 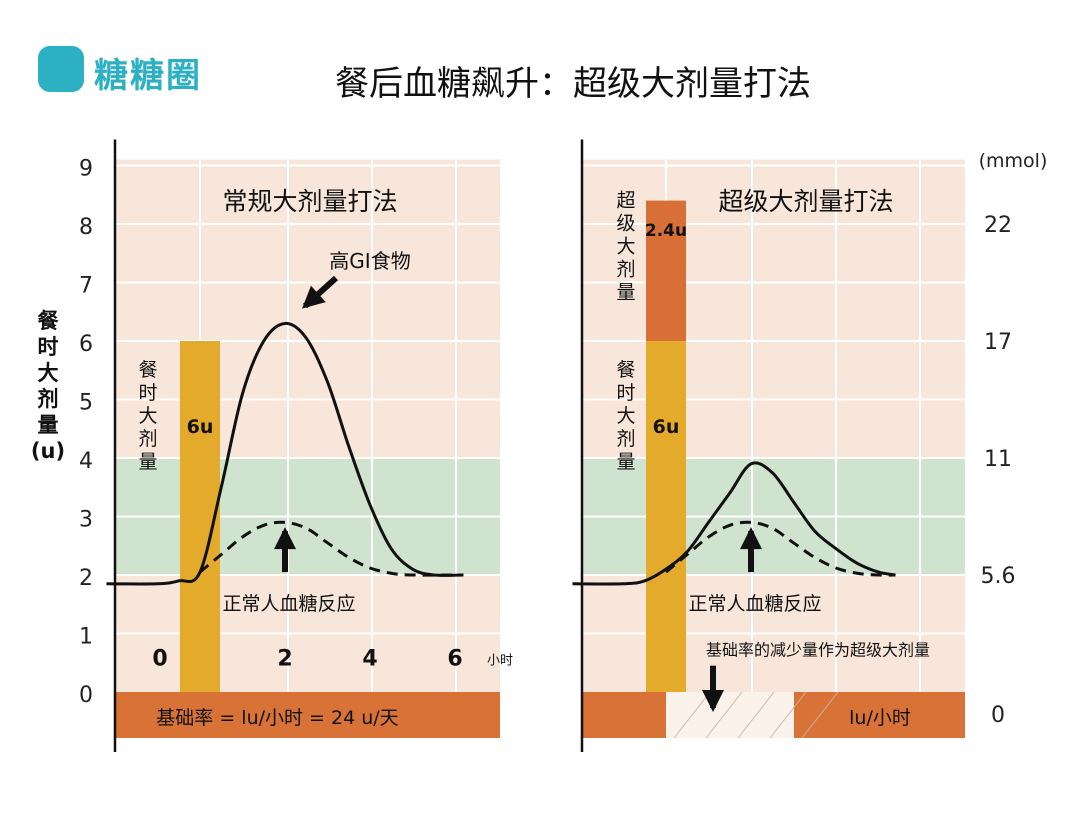 I want to click on right-axis-tick-label: 0, so click(x=998, y=715).